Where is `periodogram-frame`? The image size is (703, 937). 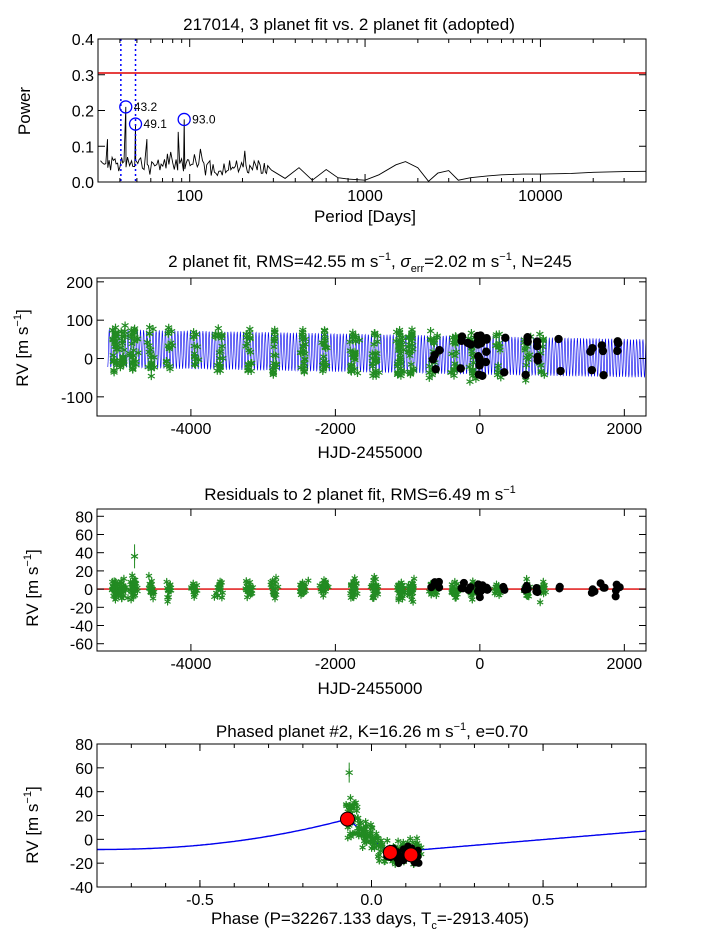 periodogram-frame is located at coordinates (372, 110).